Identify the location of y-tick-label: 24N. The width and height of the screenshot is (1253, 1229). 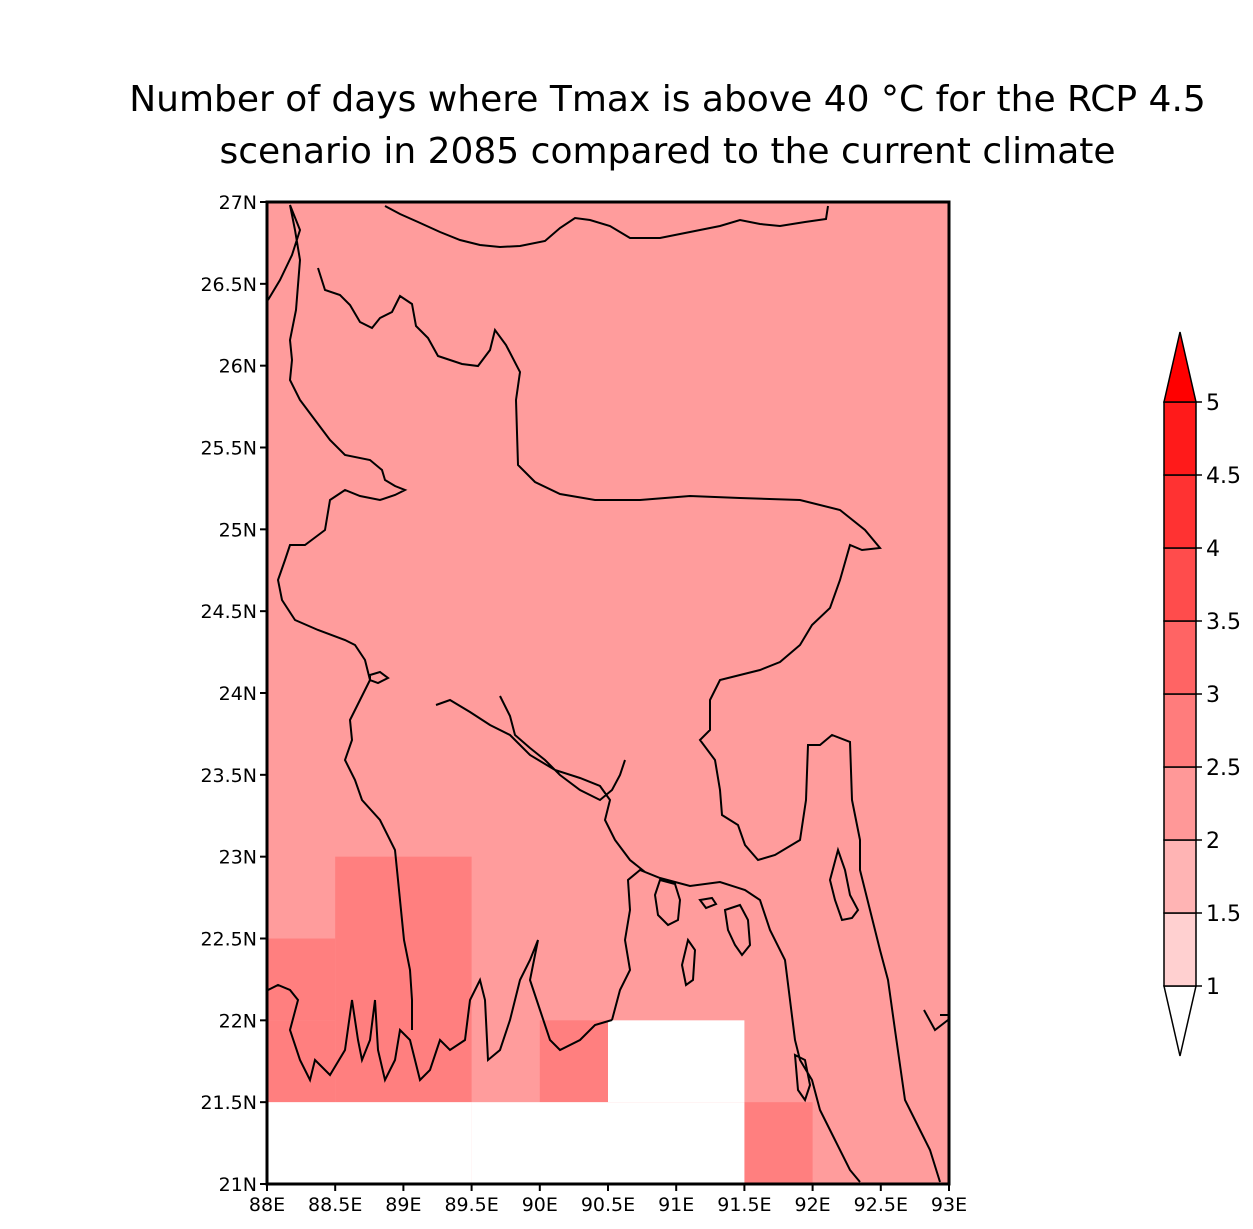
(238, 694).